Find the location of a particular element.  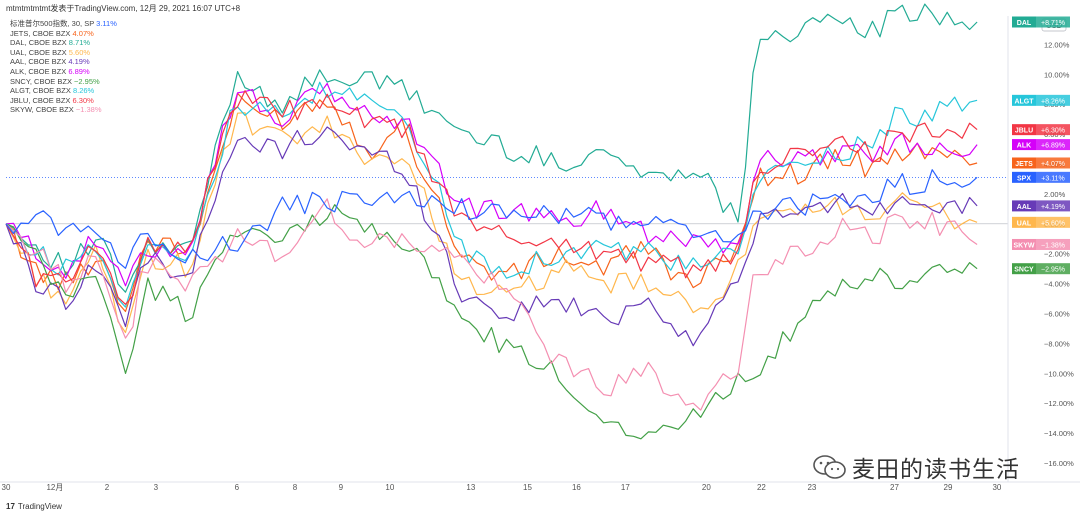

end-label-value: +4.07% is located at coordinates (1053, 164).